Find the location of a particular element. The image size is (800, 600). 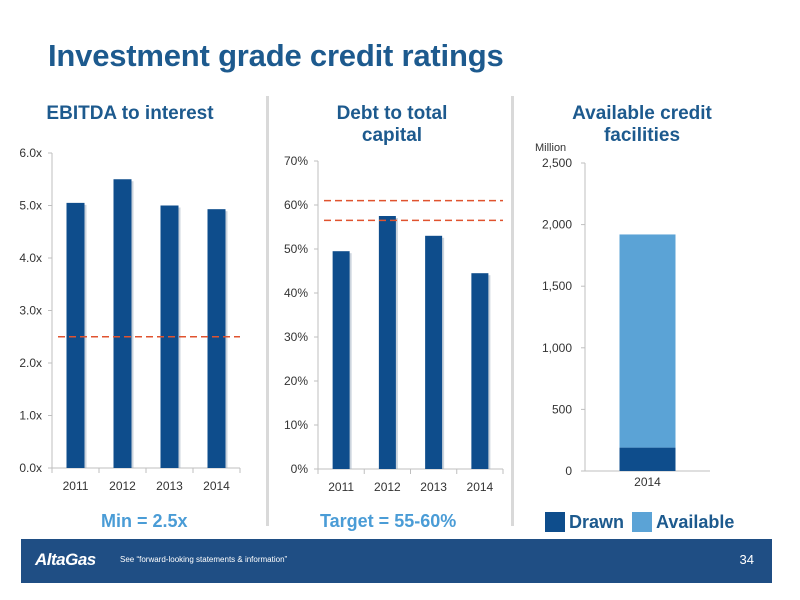

min-label: Min = 2.5x is located at coordinates (144, 521).